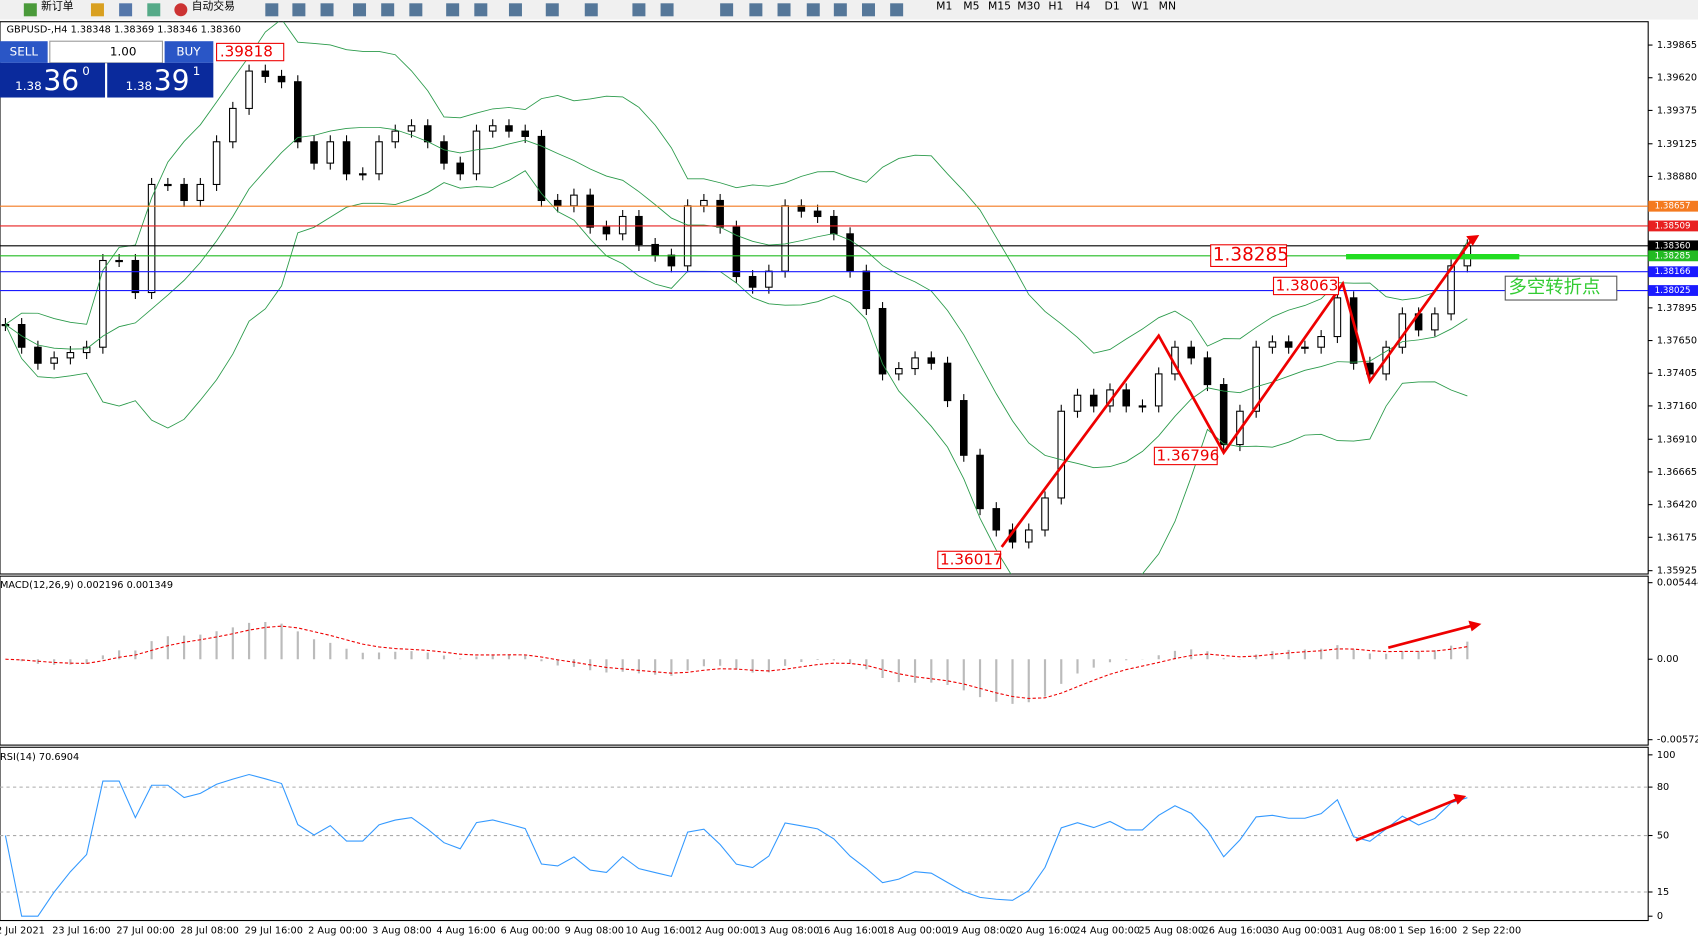 This screenshot has height=939, width=1698. Describe the element at coordinates (57, 6) in the screenshot. I see `new-order: 新订单` at that location.